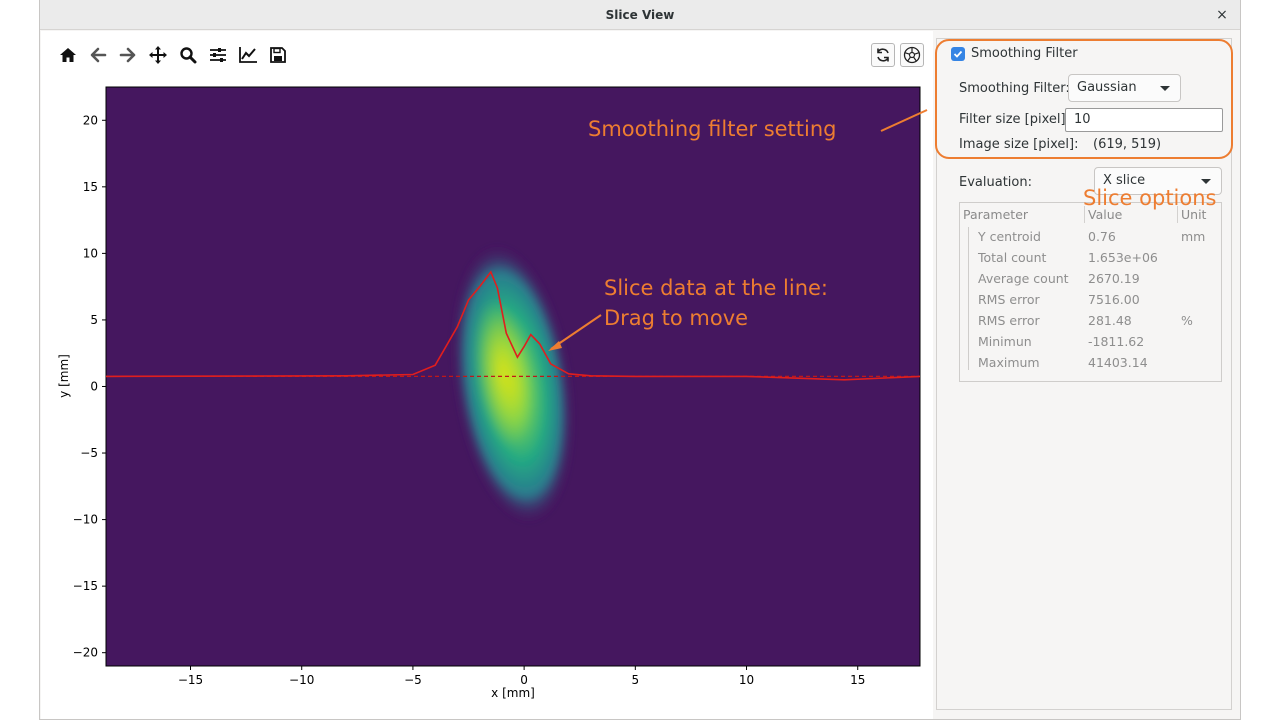  I want to click on y-tick-label: 0, so click(94, 386).